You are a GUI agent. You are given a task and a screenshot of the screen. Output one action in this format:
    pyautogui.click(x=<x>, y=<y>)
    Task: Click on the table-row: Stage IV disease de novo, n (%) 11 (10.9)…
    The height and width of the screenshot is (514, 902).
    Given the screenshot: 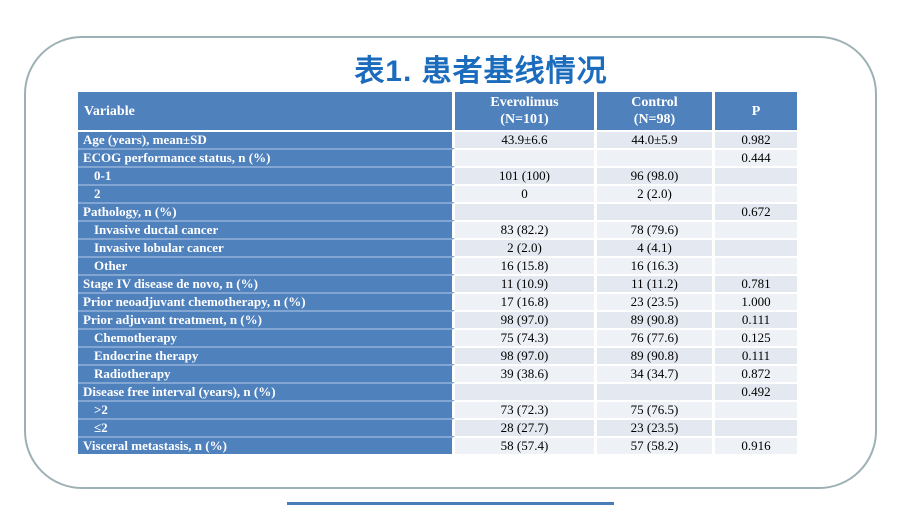 What is the action you would take?
    pyautogui.click(x=437, y=283)
    